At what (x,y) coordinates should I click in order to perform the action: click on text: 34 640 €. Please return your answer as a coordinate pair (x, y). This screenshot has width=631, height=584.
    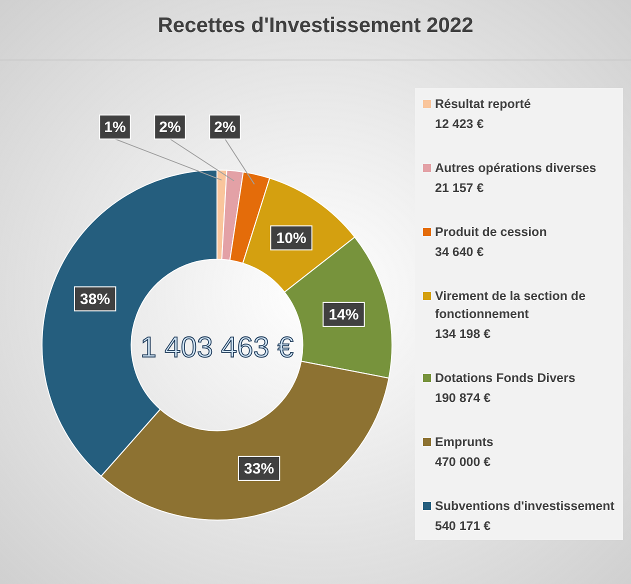
    Looking at the image, I should click on (459, 252).